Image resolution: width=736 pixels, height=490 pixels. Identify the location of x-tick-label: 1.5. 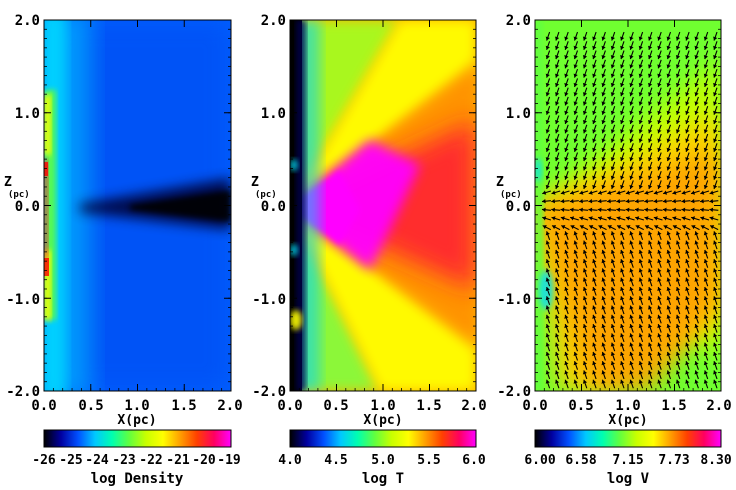
(673, 406).